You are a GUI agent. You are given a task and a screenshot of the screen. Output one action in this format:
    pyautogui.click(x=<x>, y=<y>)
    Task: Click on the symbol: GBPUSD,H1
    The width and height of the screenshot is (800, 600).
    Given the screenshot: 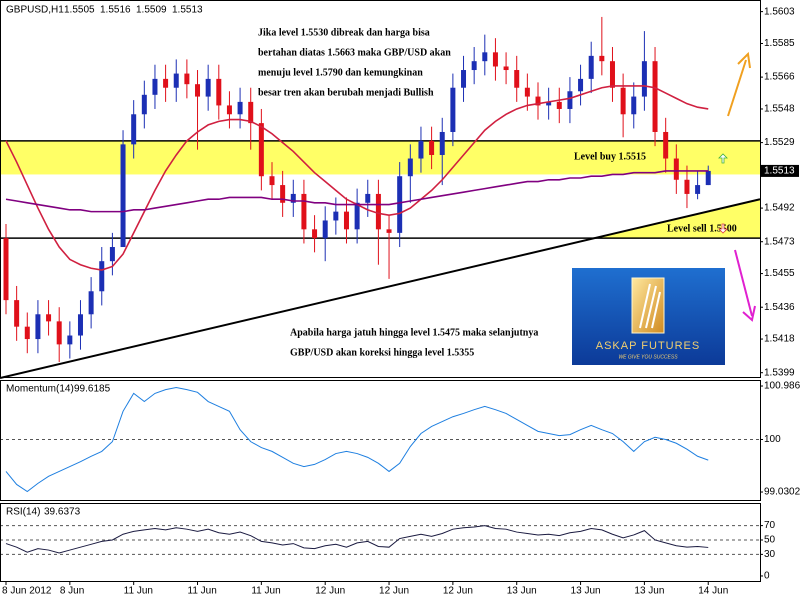 What is the action you would take?
    pyautogui.click(x=35, y=10)
    